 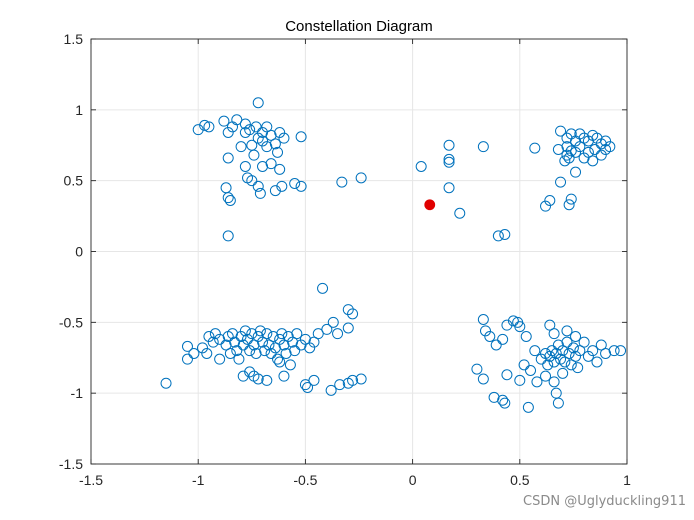 I want to click on y-tick-label: 0, so click(x=79, y=252).